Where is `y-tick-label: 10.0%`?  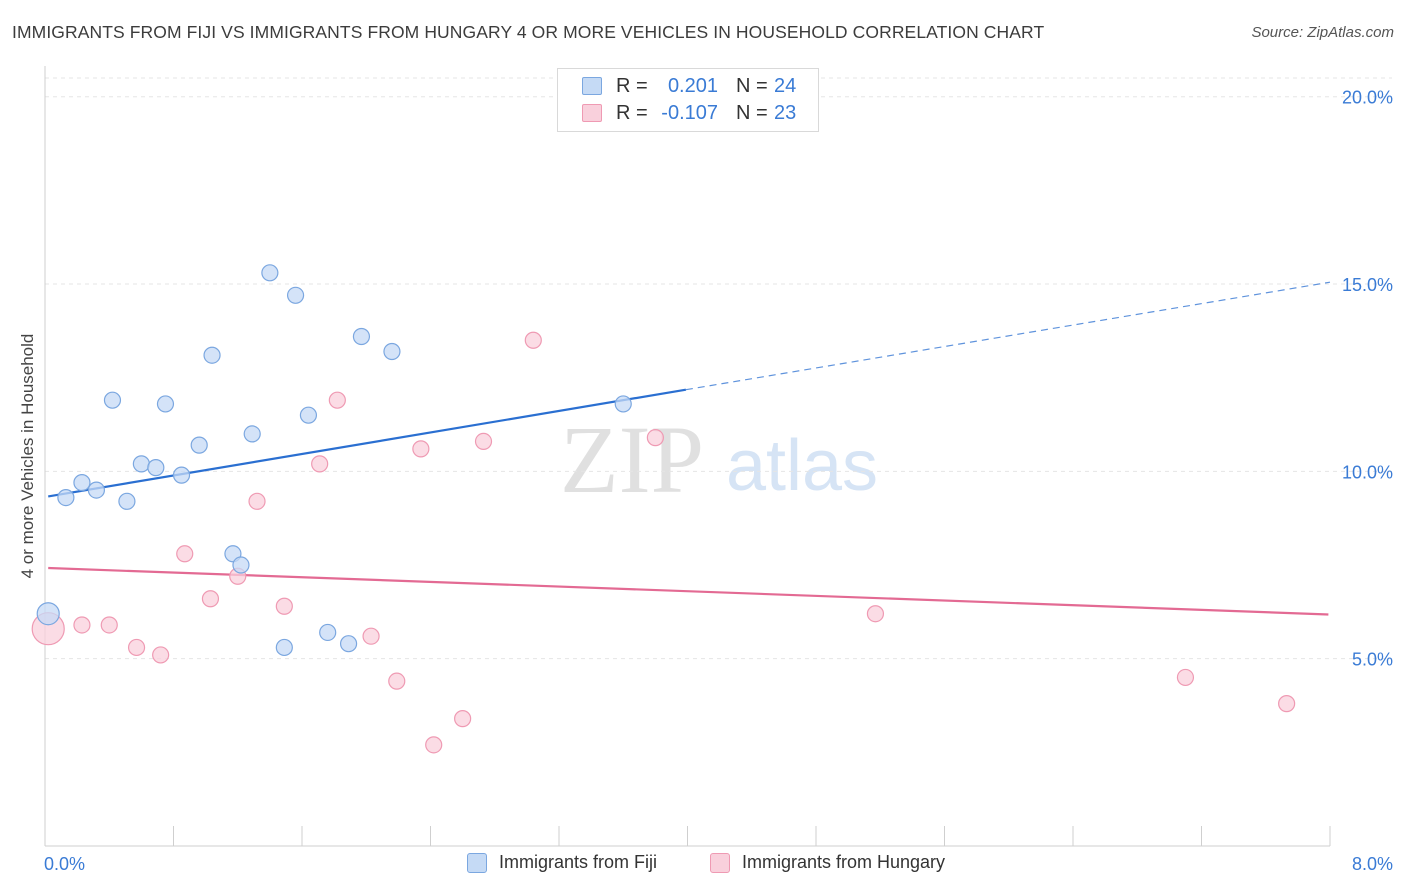 y-tick-label: 10.0% is located at coordinates (1367, 472).